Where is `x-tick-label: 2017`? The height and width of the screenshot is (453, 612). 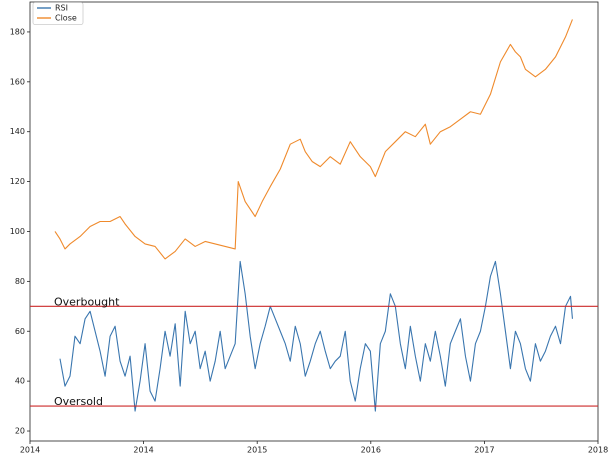 x-tick-label: 2017 is located at coordinates (484, 449).